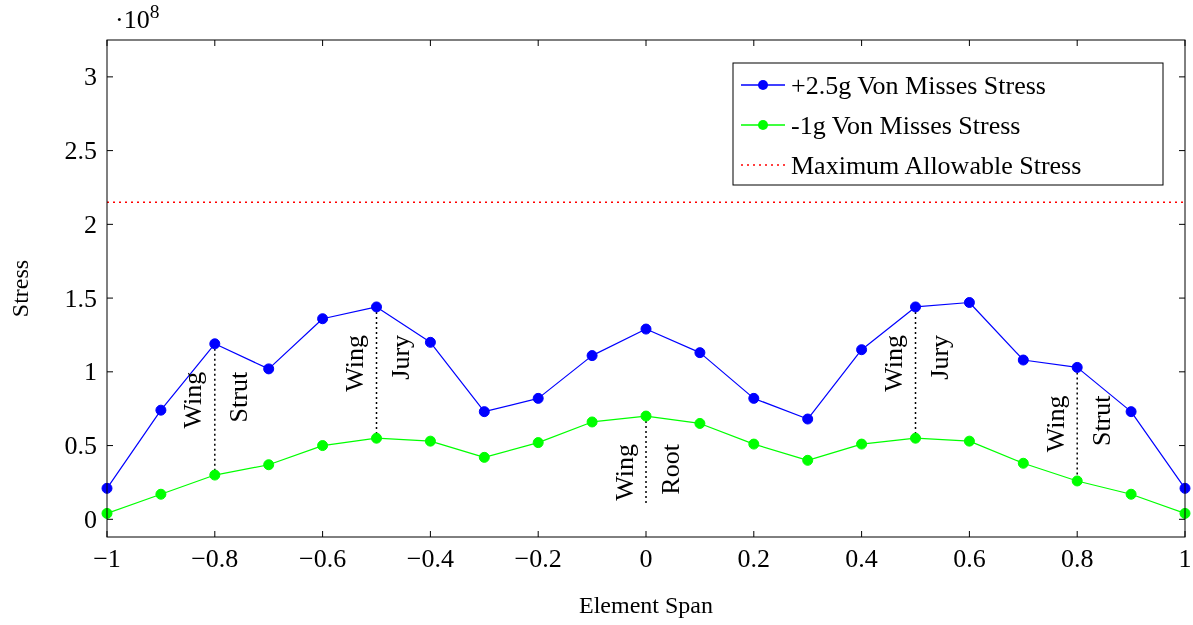  What do you see at coordinates (1077, 558) in the screenshot?
I see `x-tick-label: 0.8` at bounding box center [1077, 558].